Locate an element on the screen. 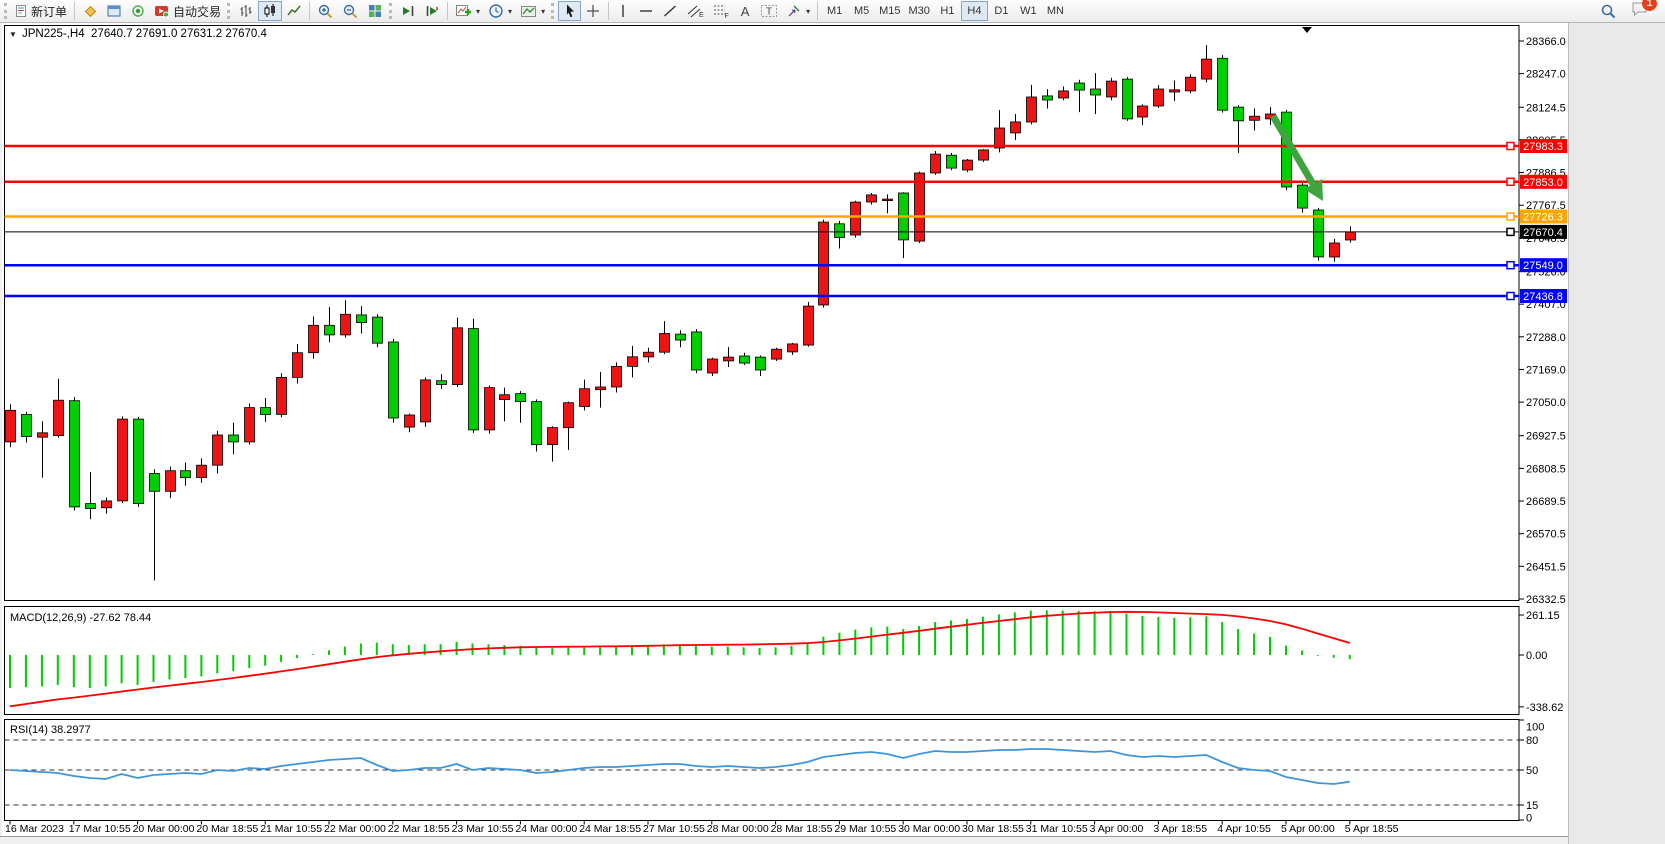 This screenshot has height=844, width=1665. text-label-button: T is located at coordinates (769, 11).